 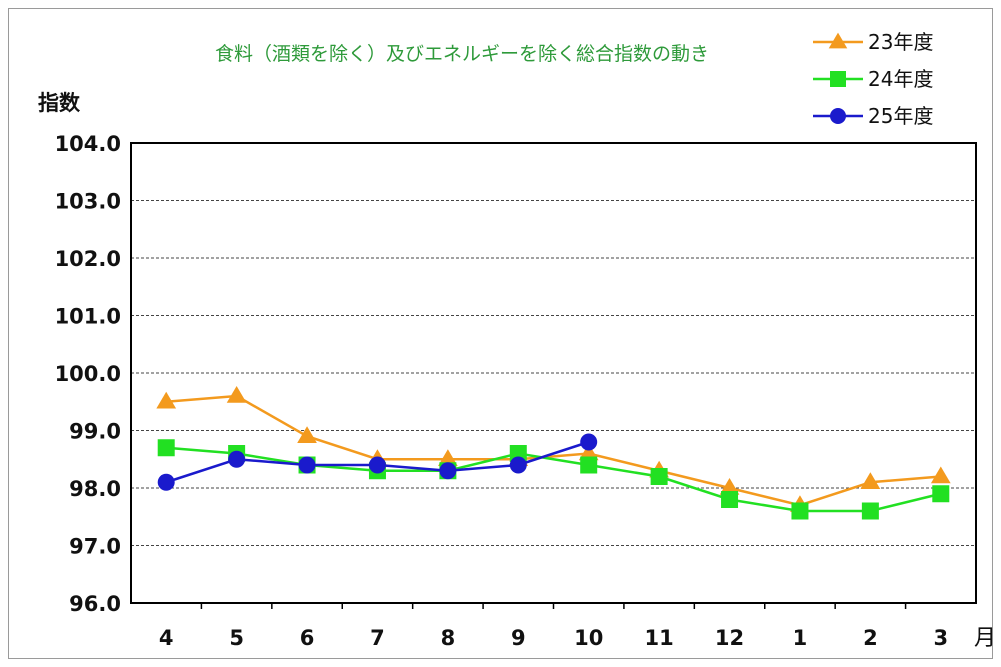 What do you see at coordinates (95, 604) in the screenshot?
I see `y-tick-label: 96.0` at bounding box center [95, 604].